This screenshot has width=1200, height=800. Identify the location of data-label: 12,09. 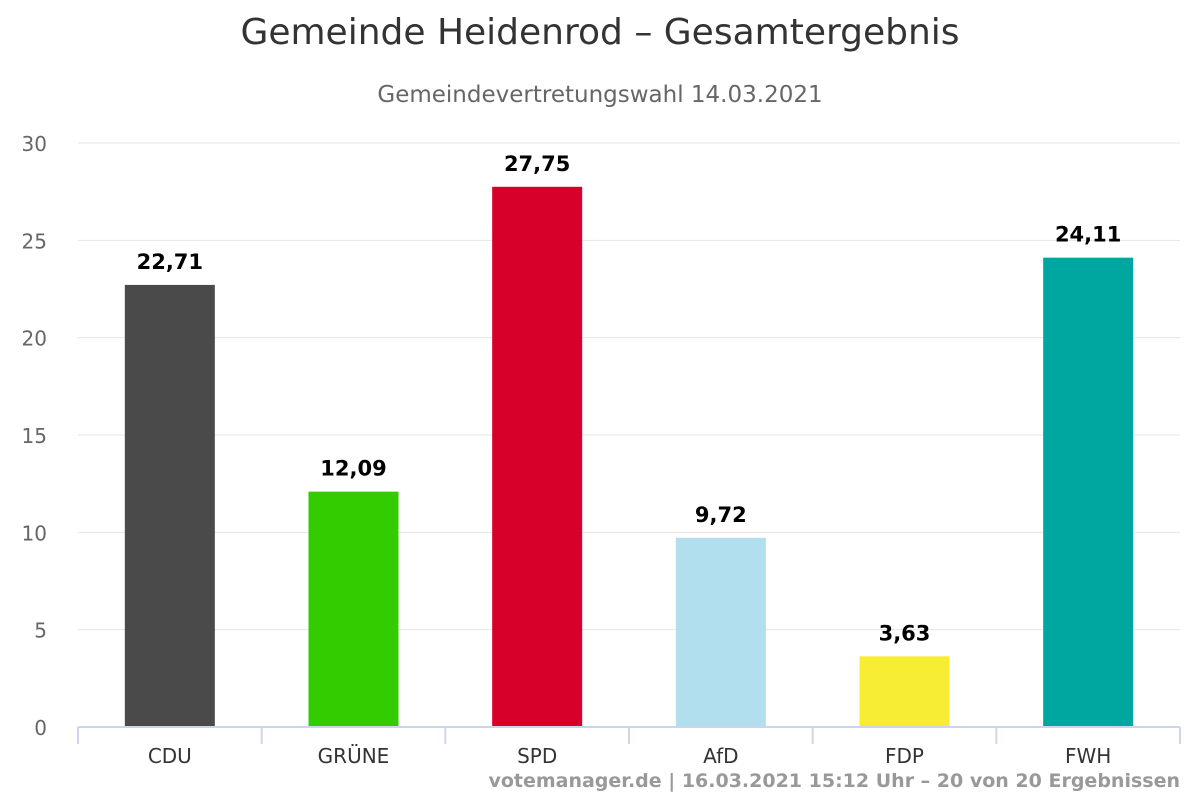
(353, 469).